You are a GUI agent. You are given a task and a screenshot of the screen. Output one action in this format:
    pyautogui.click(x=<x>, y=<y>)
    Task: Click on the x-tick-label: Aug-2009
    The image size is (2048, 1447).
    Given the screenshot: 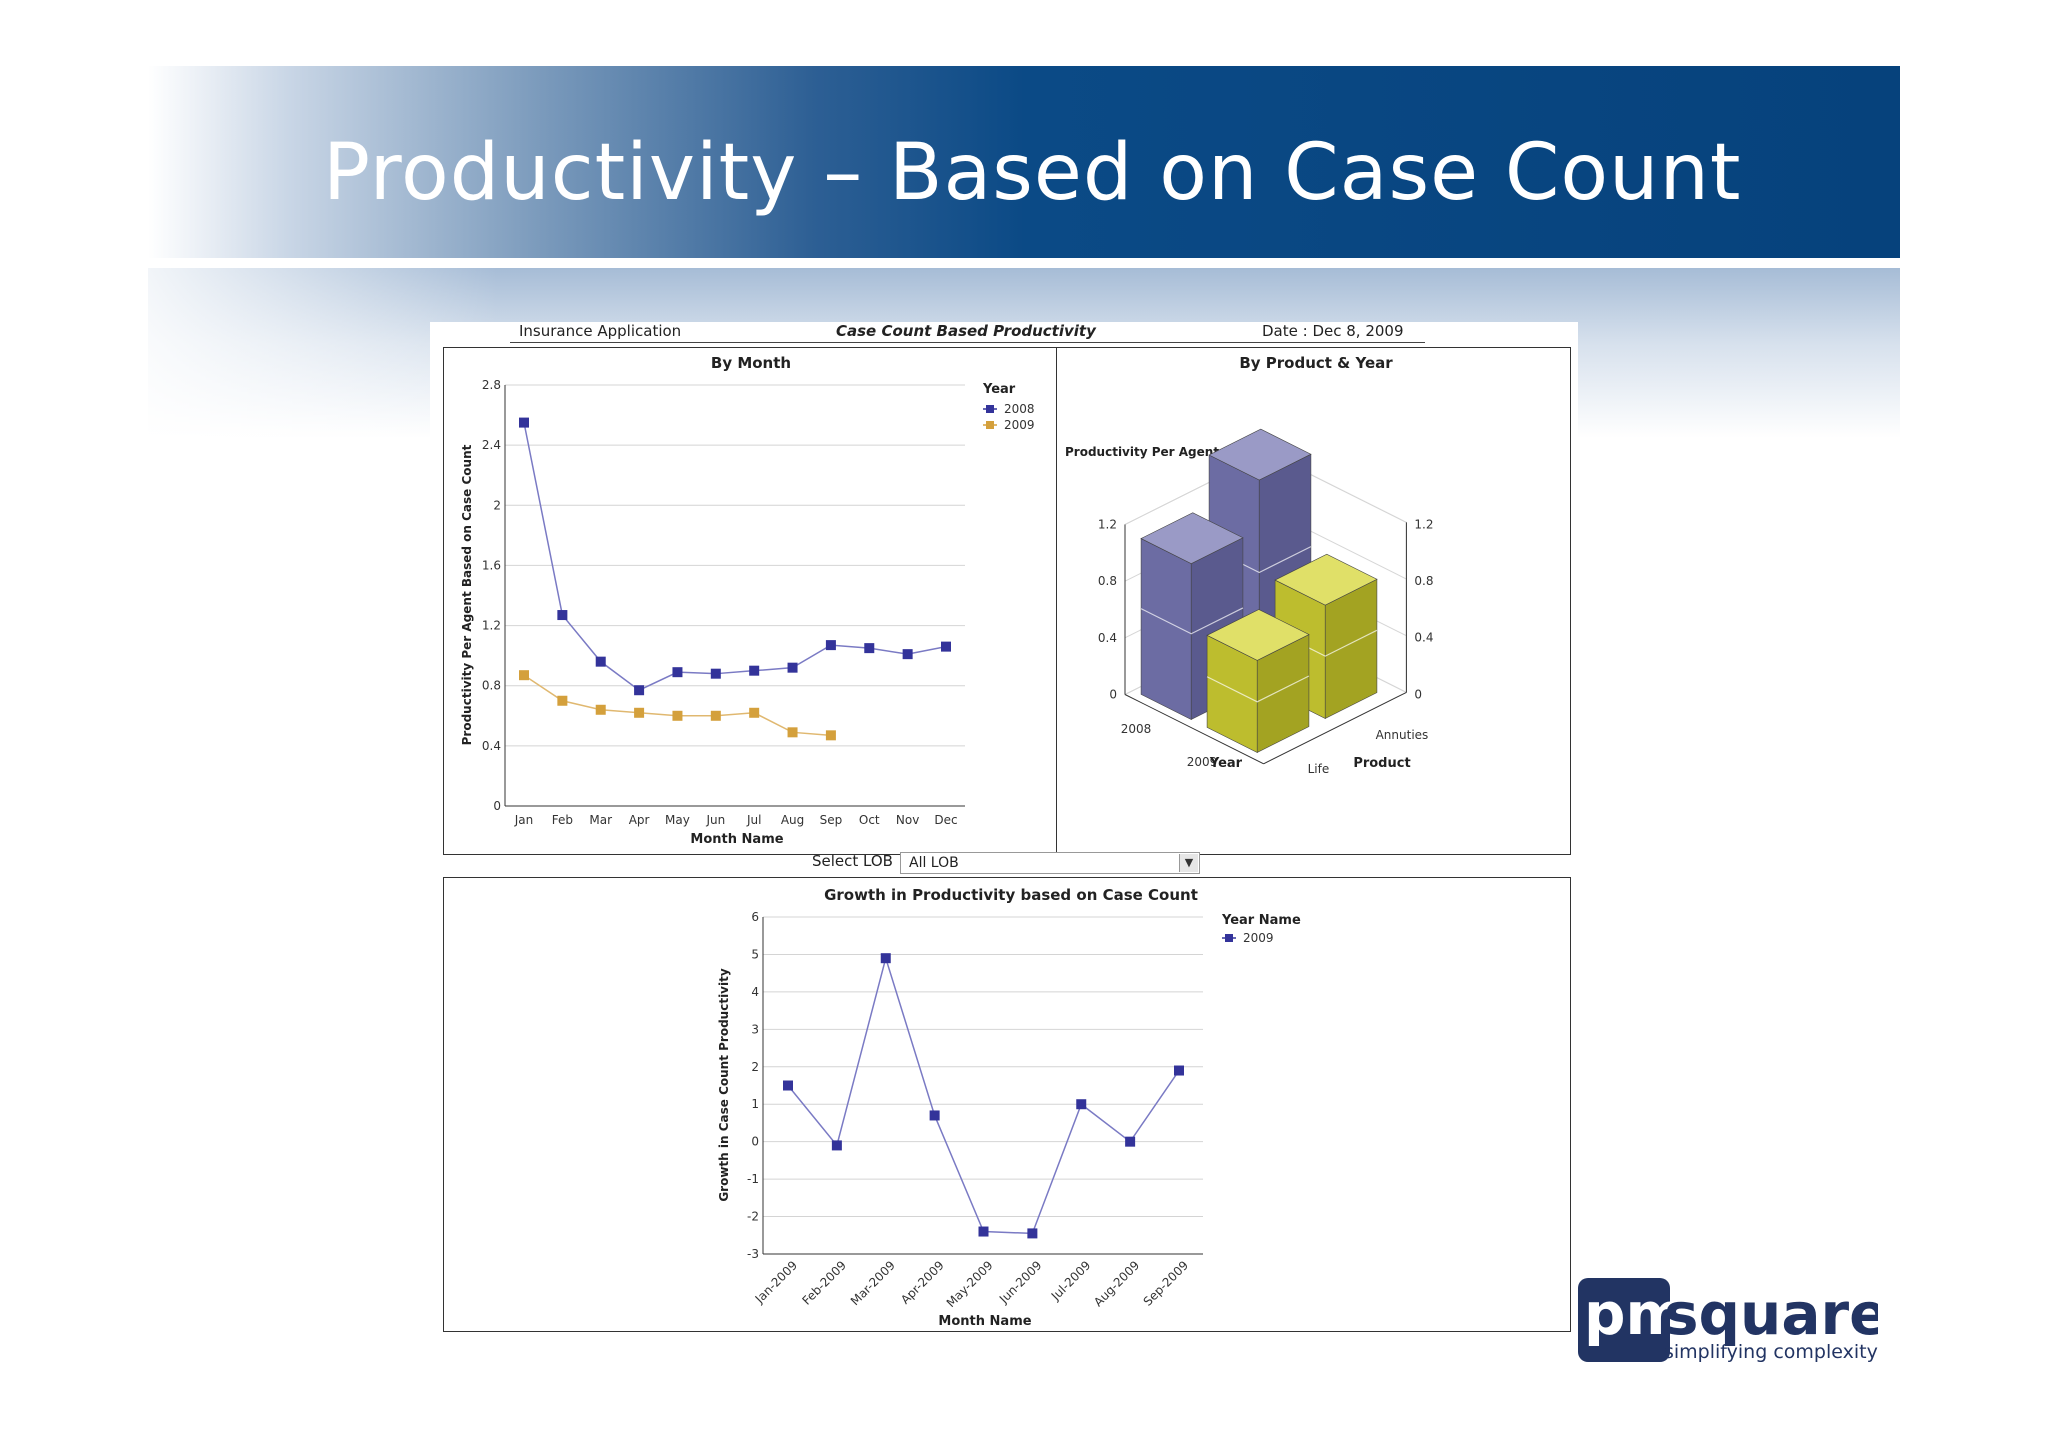 What is the action you would take?
    pyautogui.click(x=1116, y=1283)
    